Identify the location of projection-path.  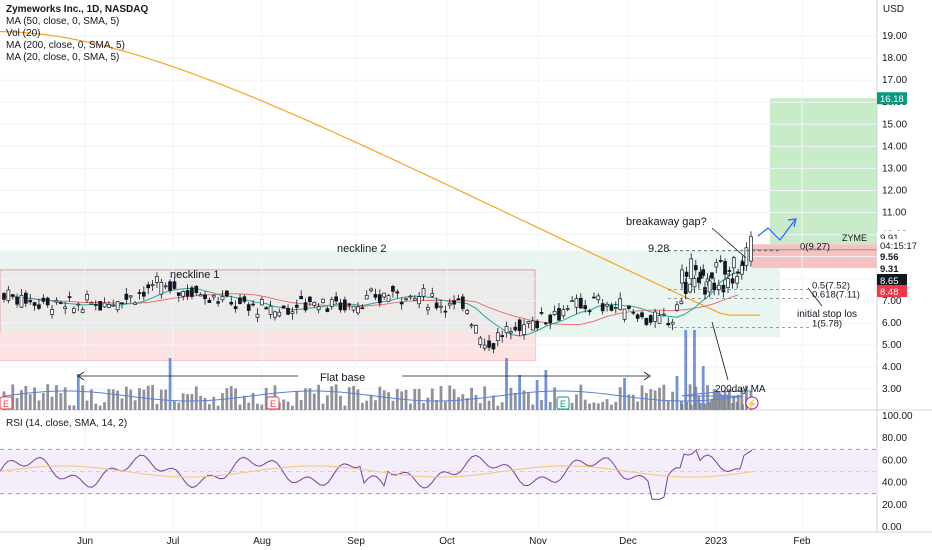
(776, 230).